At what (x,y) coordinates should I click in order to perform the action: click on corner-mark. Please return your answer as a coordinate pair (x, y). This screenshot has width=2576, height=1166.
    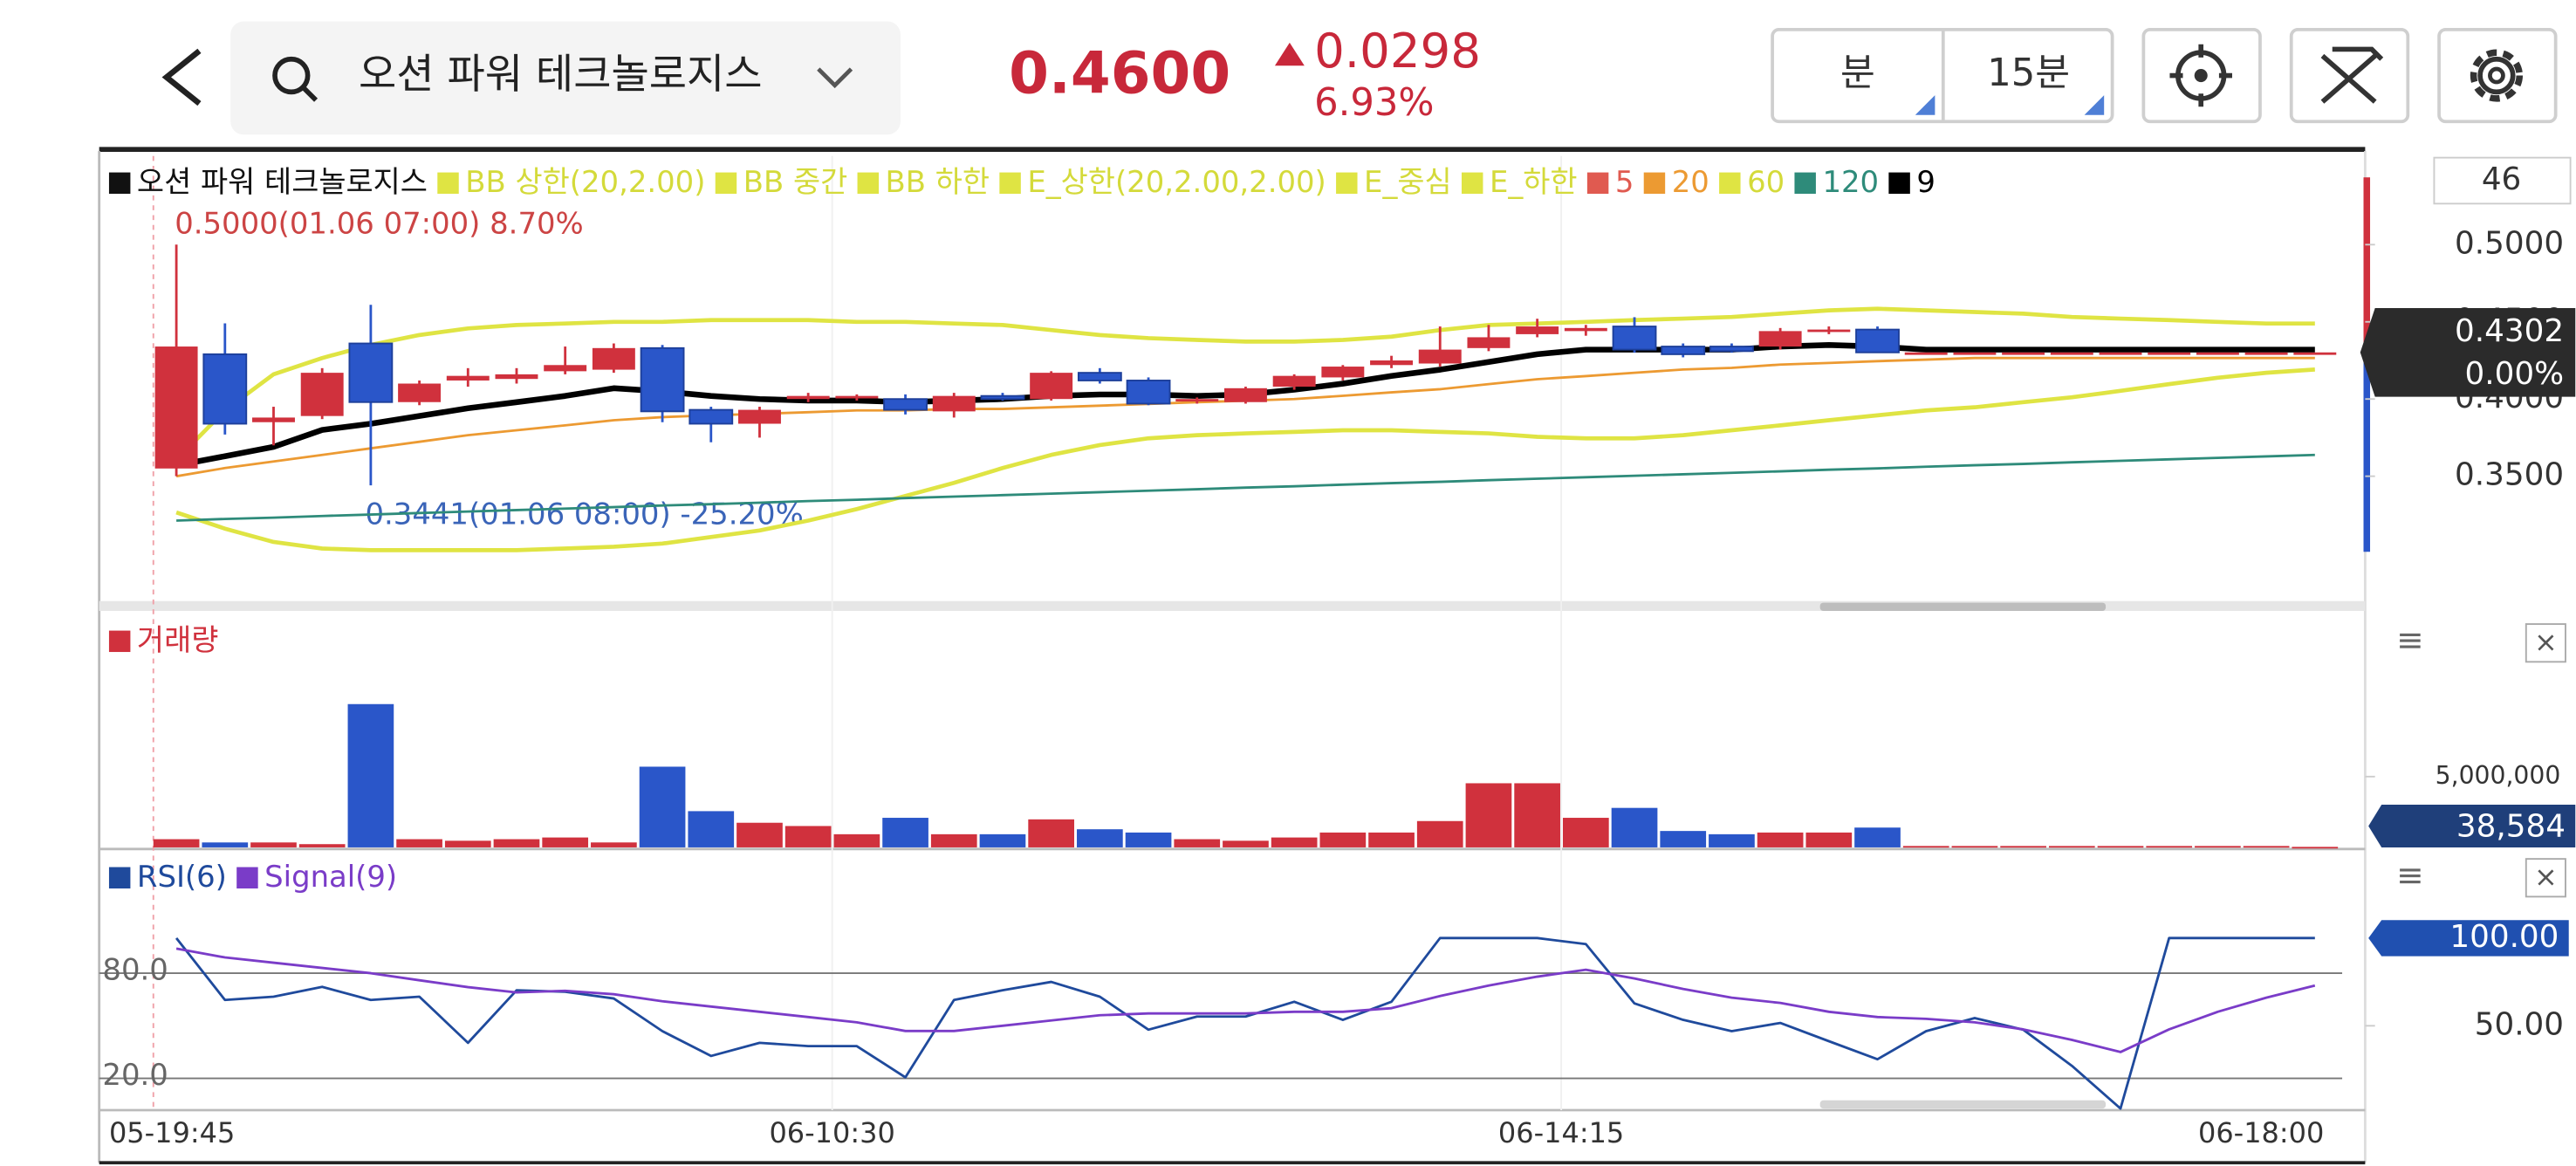
    Looking at the image, I should click on (1925, 105).